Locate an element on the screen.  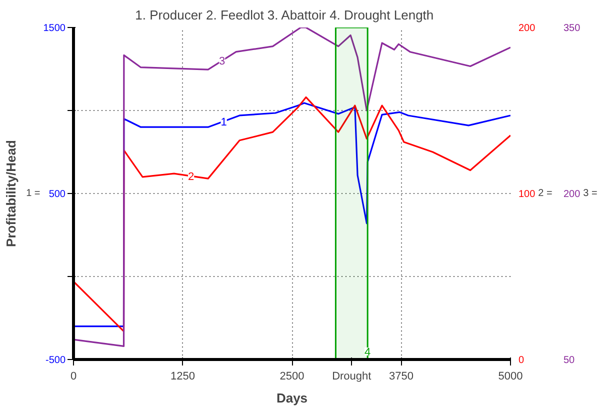
x-axis-title: Days is located at coordinates (292, 398).